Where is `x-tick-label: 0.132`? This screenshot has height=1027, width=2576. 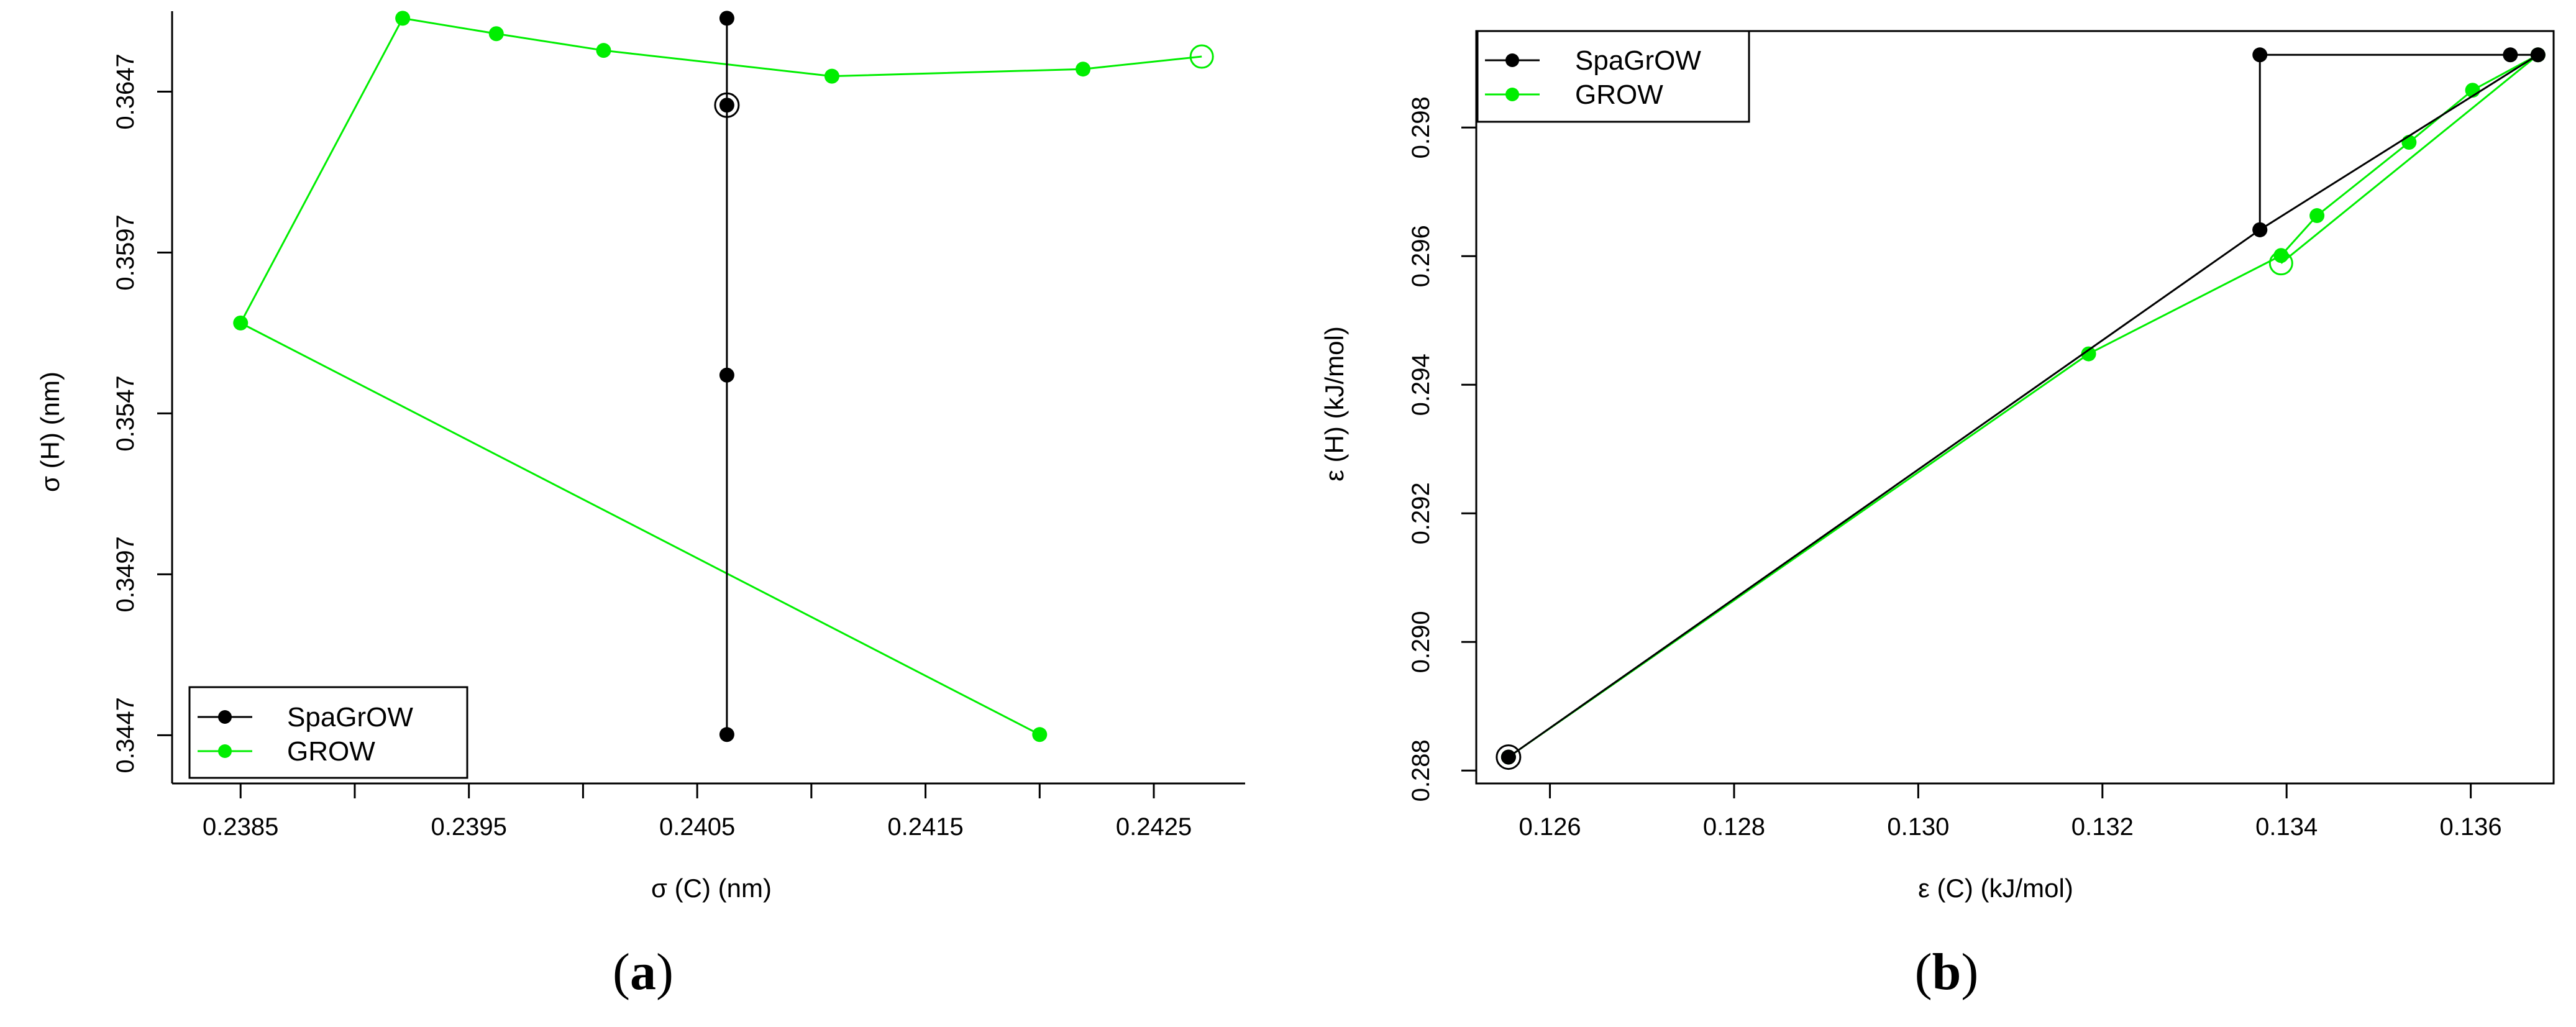
x-tick-label: 0.132 is located at coordinates (2102, 827).